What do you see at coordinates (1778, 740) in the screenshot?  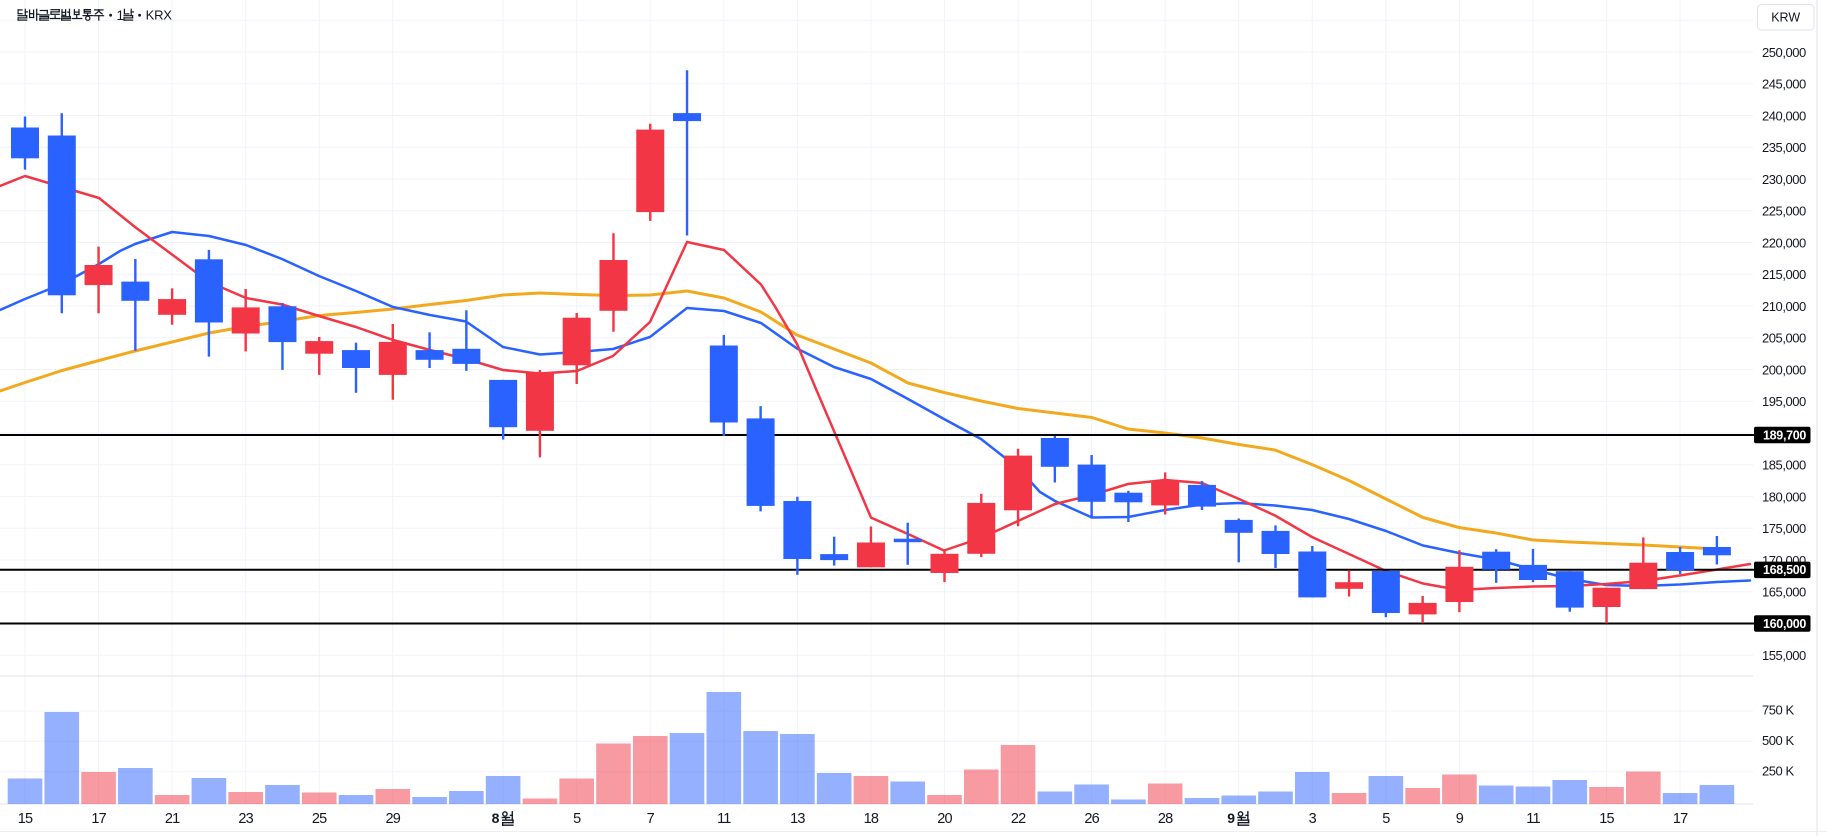 I see `svg-text: 500 K` at bounding box center [1778, 740].